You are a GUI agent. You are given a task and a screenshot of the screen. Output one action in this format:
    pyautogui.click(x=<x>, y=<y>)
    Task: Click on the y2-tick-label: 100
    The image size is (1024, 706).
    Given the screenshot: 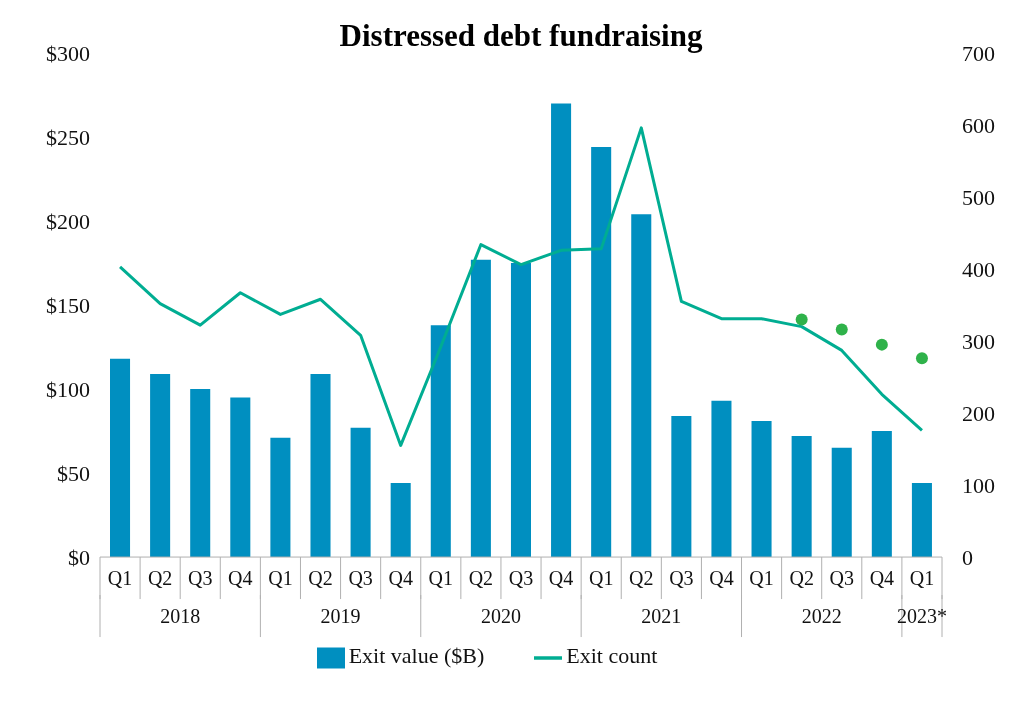 What is the action you would take?
    pyautogui.click(x=978, y=485)
    